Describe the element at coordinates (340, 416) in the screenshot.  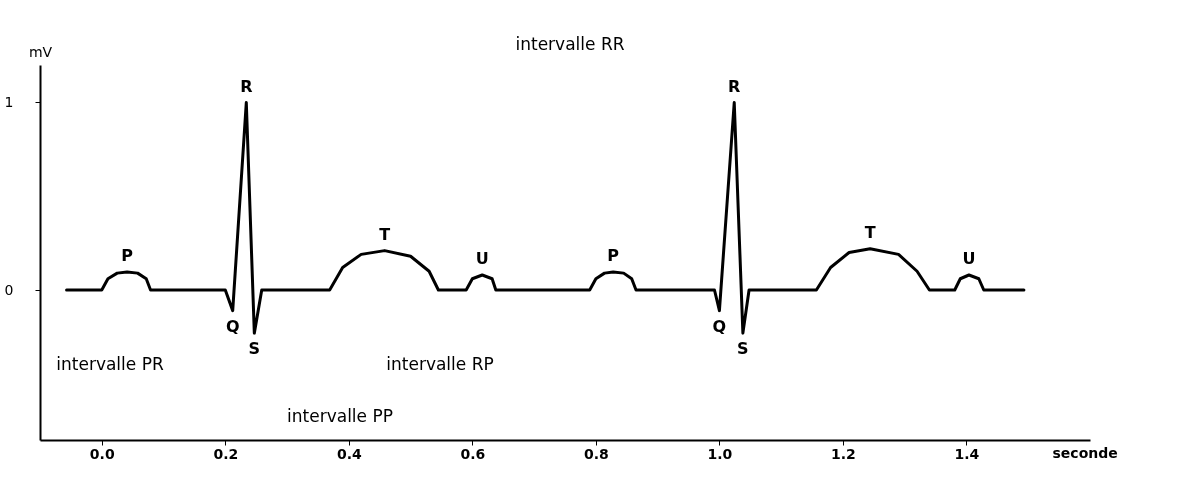
I see `annotation: intervalle PP` at that location.